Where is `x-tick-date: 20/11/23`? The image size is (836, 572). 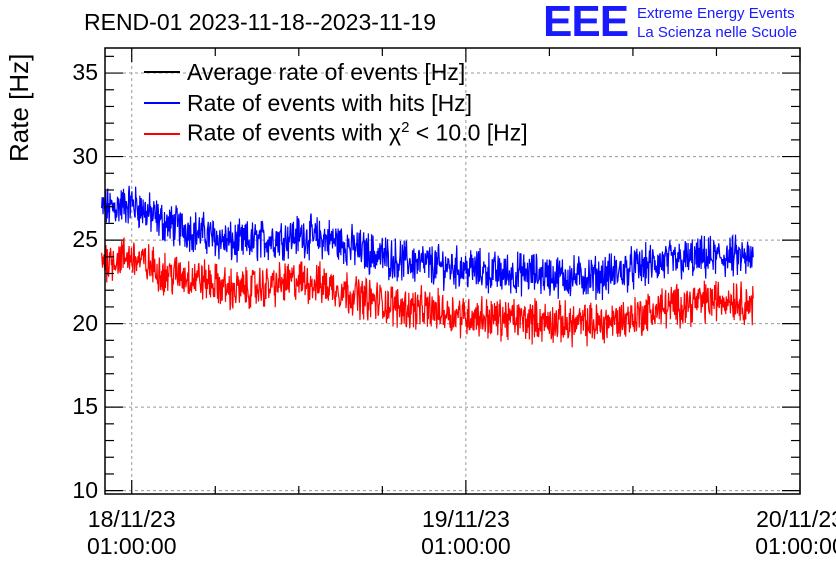 x-tick-date: 20/11/23 is located at coordinates (796, 519).